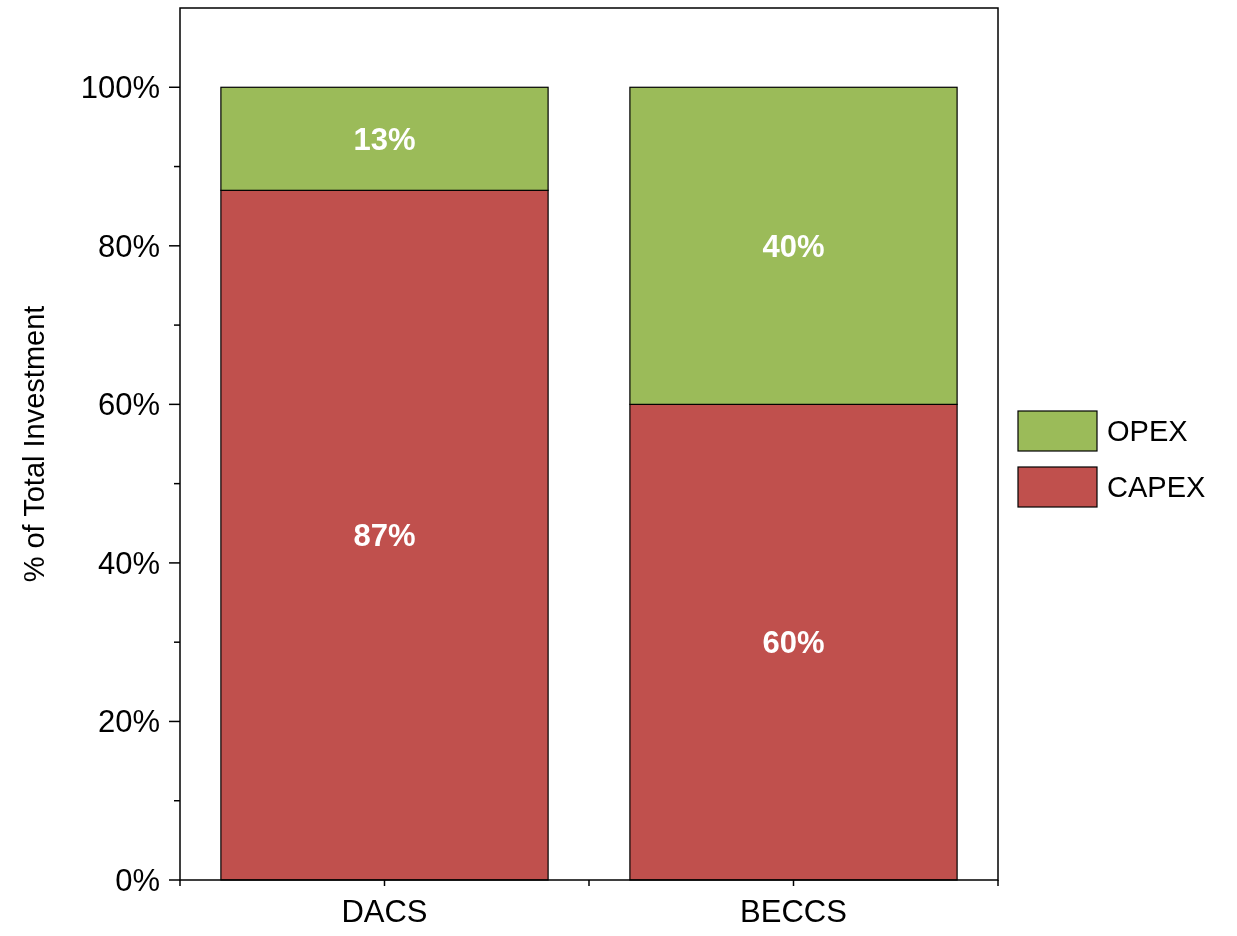 The width and height of the screenshot is (1237, 936). Describe the element at coordinates (128, 722) in the screenshot. I see `y-tick-label: 20%` at that location.